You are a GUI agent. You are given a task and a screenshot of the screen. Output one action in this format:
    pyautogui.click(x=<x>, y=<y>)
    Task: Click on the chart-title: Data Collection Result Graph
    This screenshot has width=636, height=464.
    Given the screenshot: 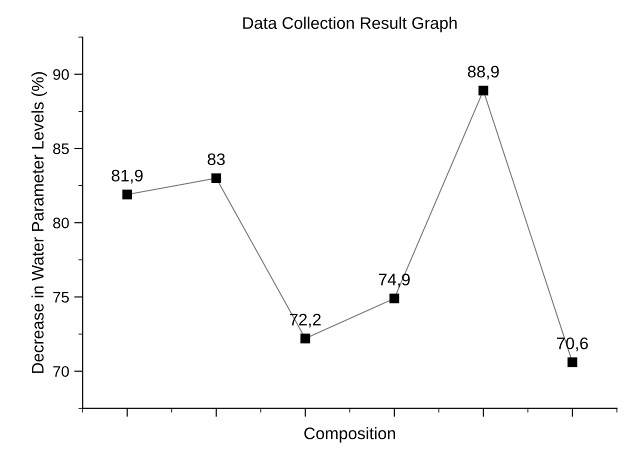 What is the action you would take?
    pyautogui.click(x=350, y=24)
    